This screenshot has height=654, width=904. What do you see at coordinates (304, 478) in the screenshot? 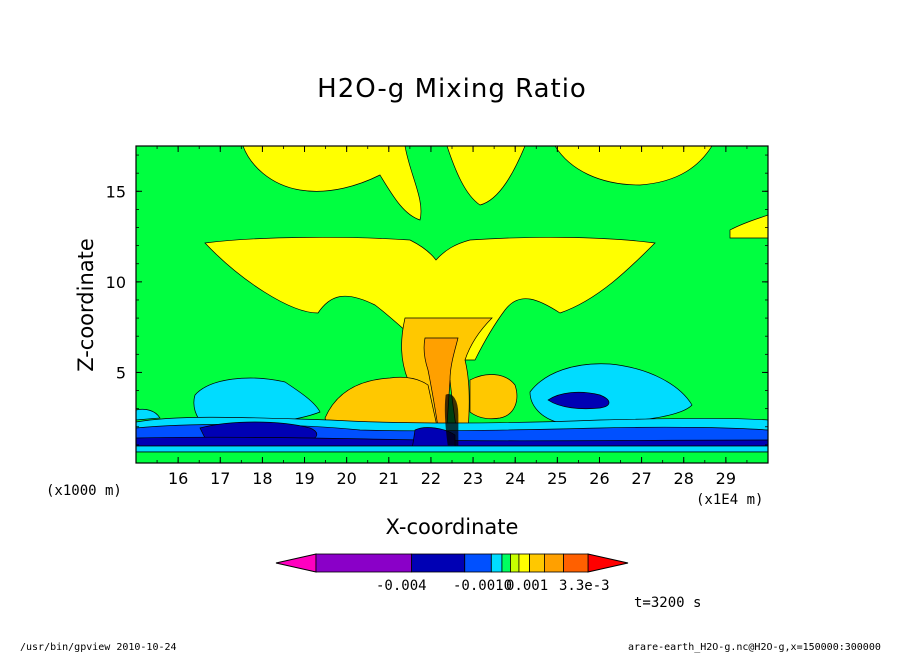
I see `x-tick-label: 19` at bounding box center [304, 478].